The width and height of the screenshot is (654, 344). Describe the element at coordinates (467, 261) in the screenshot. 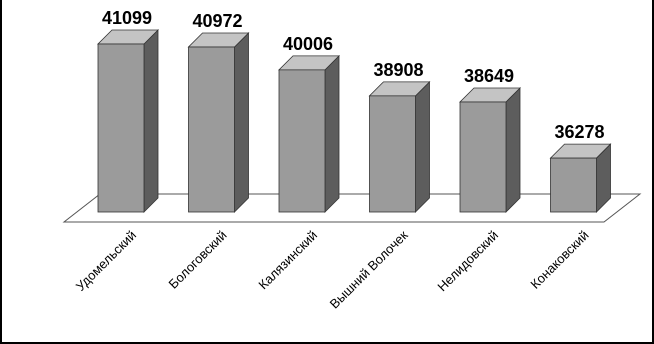

I see `category-label-4: Нелидовский` at that location.